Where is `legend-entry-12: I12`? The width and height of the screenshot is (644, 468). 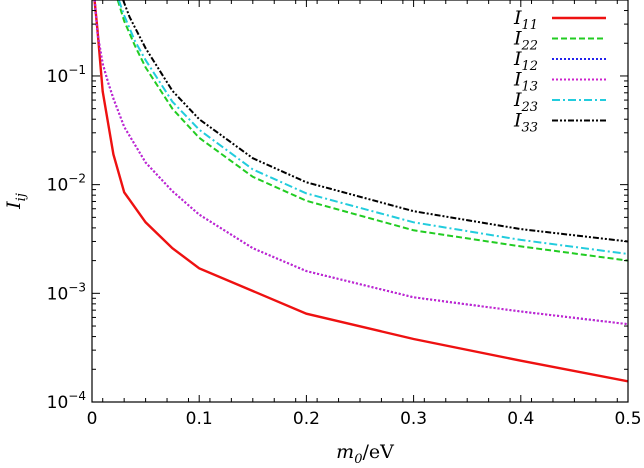 legend-entry-12: I12 is located at coordinates (559, 61).